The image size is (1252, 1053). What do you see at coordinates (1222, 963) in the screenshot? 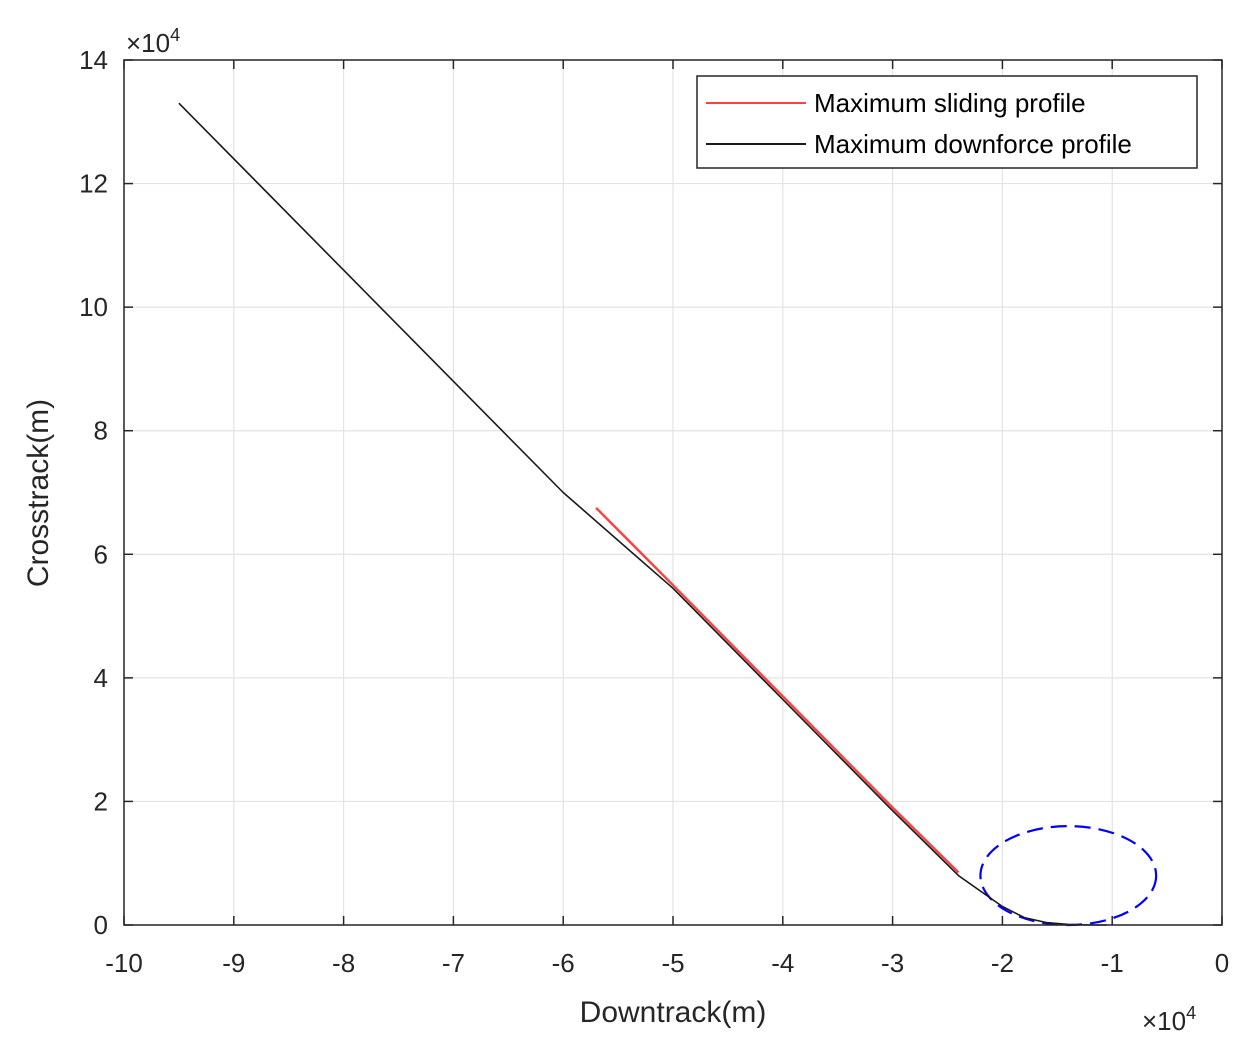
I see `x-tick-label: 0` at bounding box center [1222, 963].